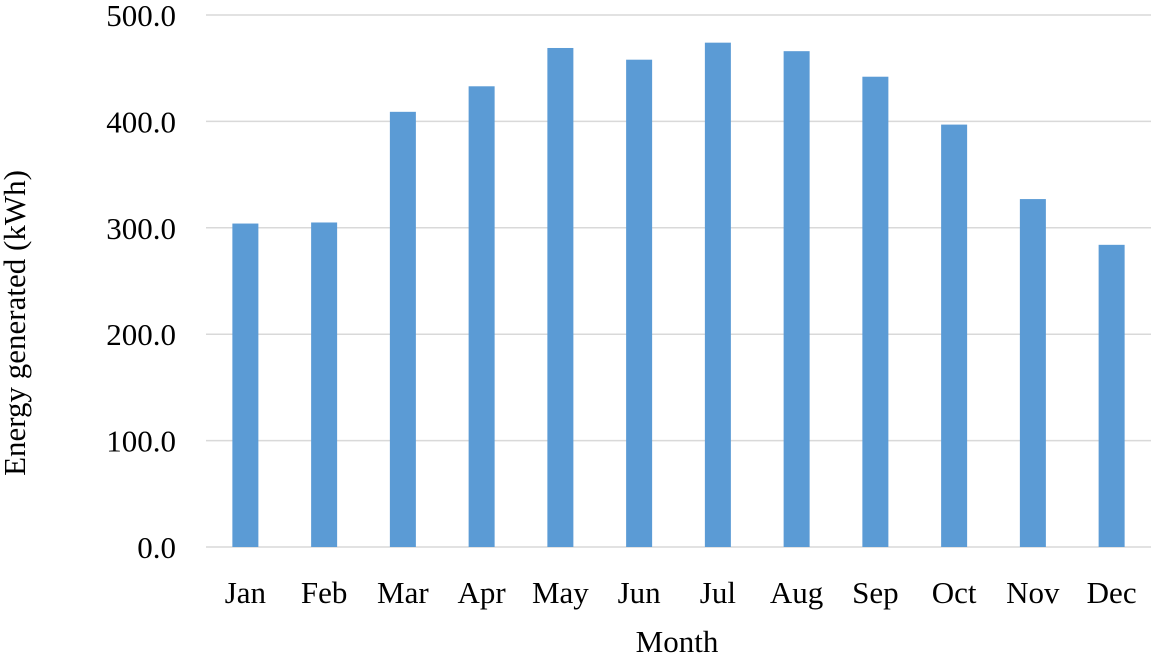 The image size is (1151, 662). Describe the element at coordinates (141, 228) in the screenshot. I see `y-tick-label: 300.0` at that location.